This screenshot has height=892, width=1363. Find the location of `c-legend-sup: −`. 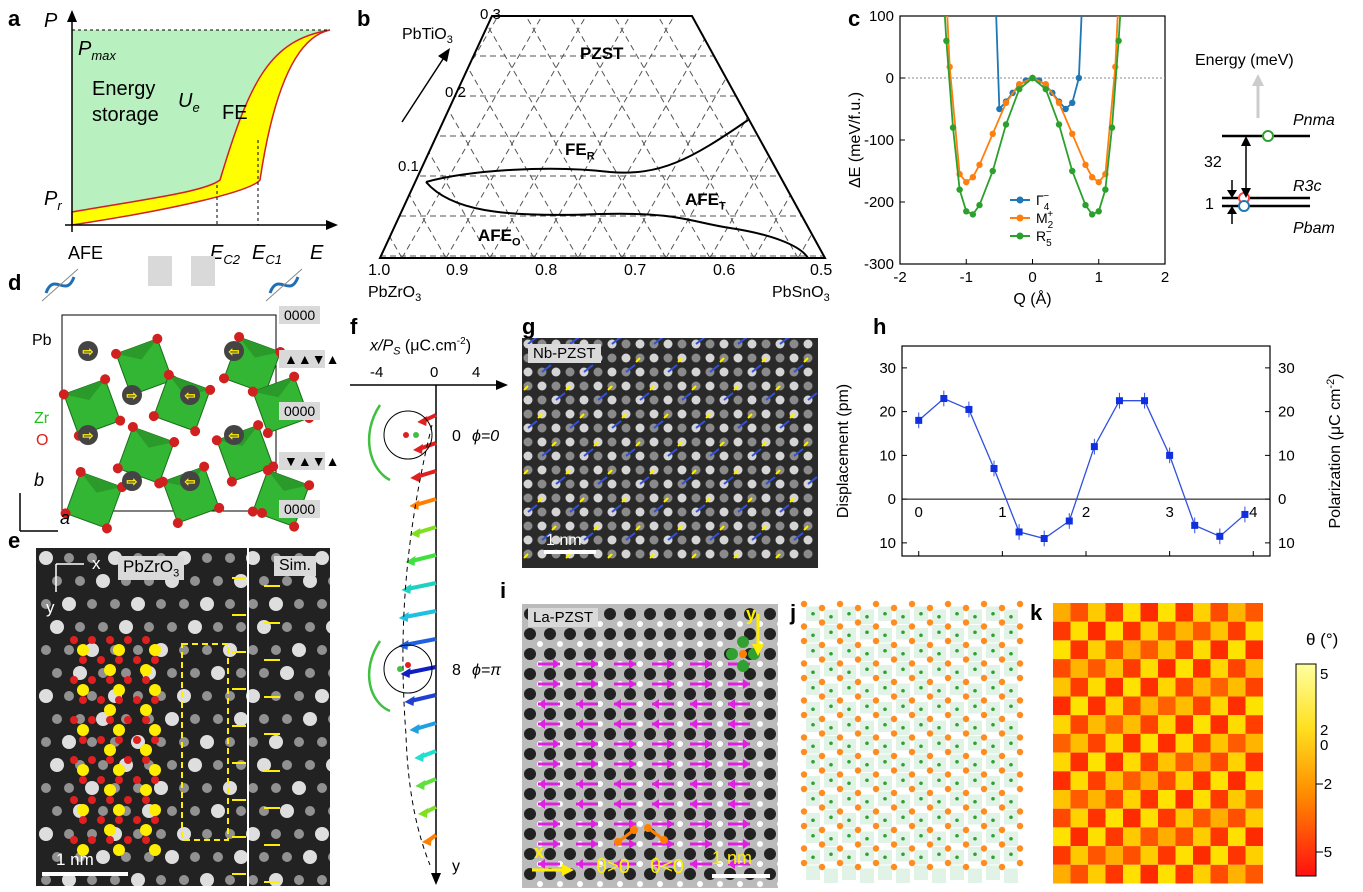

c-legend-sup: − is located at coordinates (1046, 196).